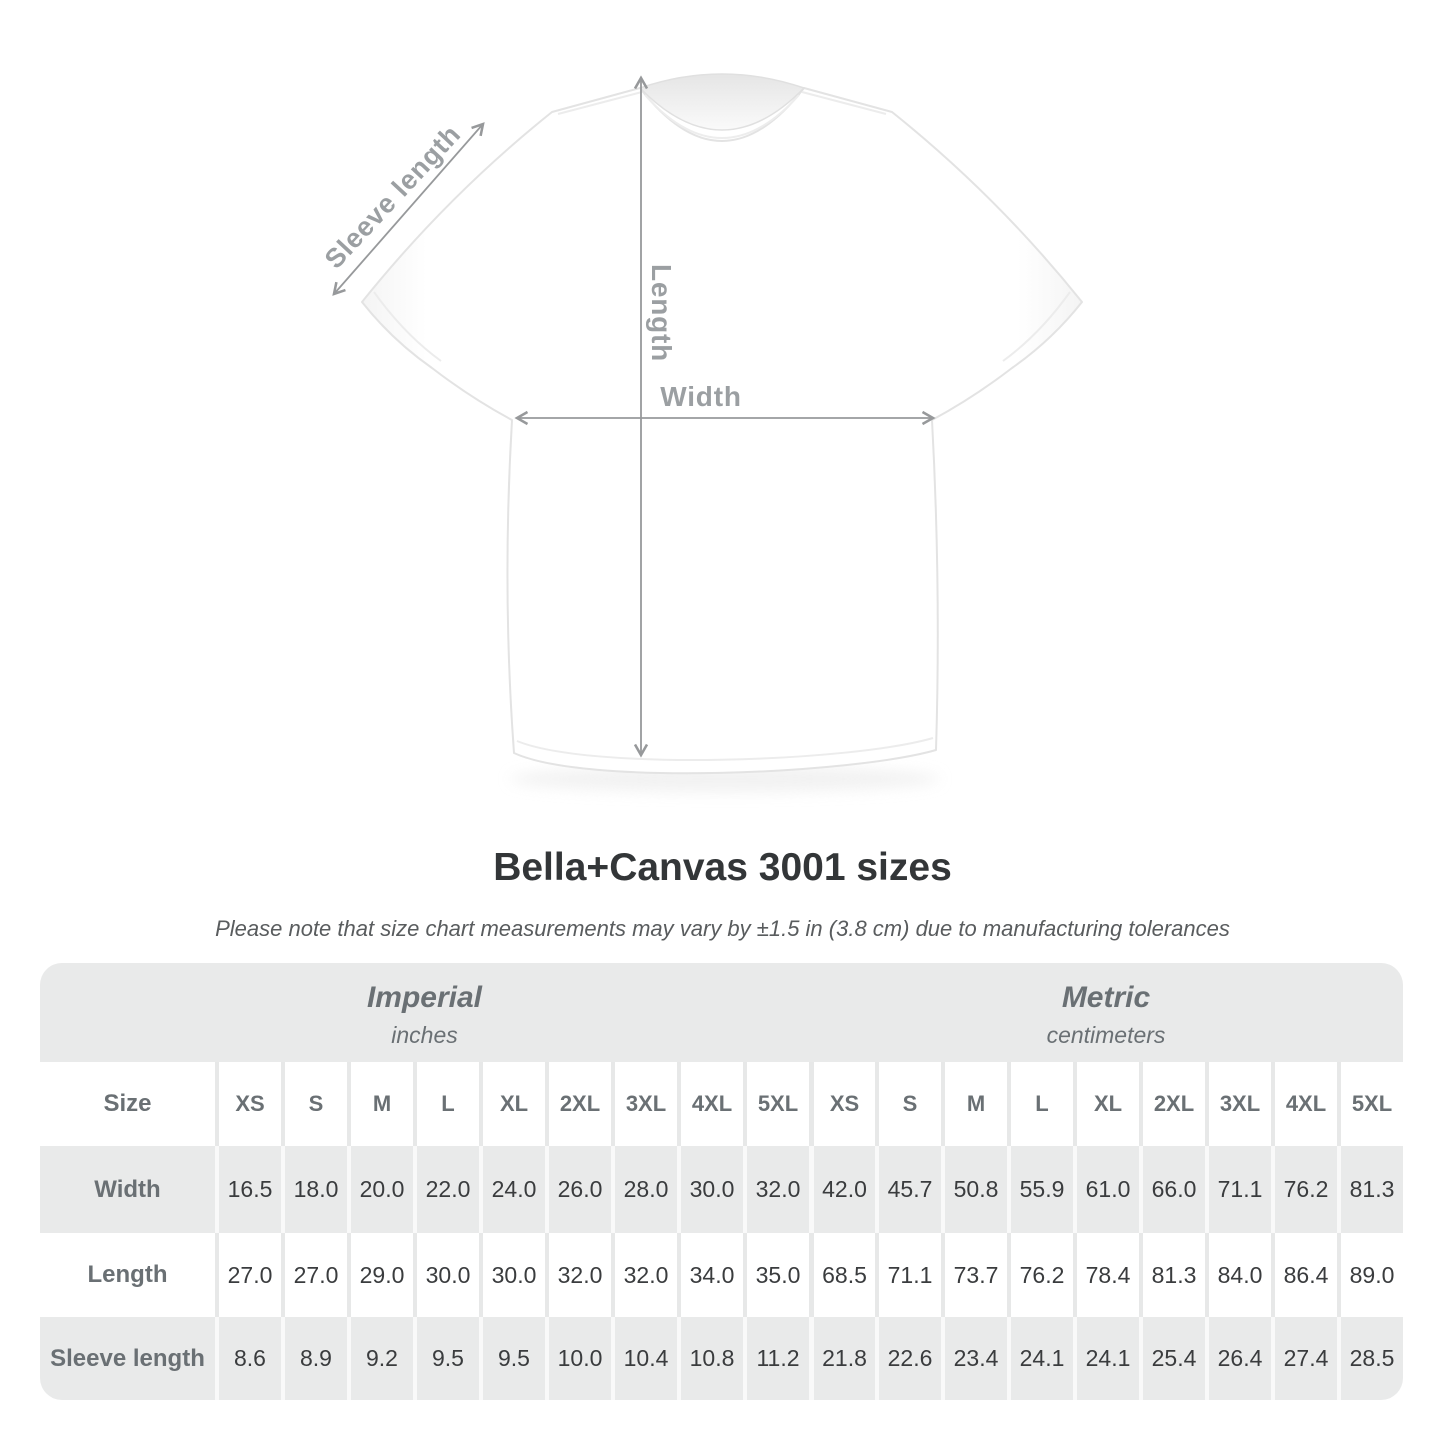 This screenshot has width=1445, height=1445. Describe the element at coordinates (722, 867) in the screenshot. I see `page-title: Bella+Canvas 3001 sizes` at that location.